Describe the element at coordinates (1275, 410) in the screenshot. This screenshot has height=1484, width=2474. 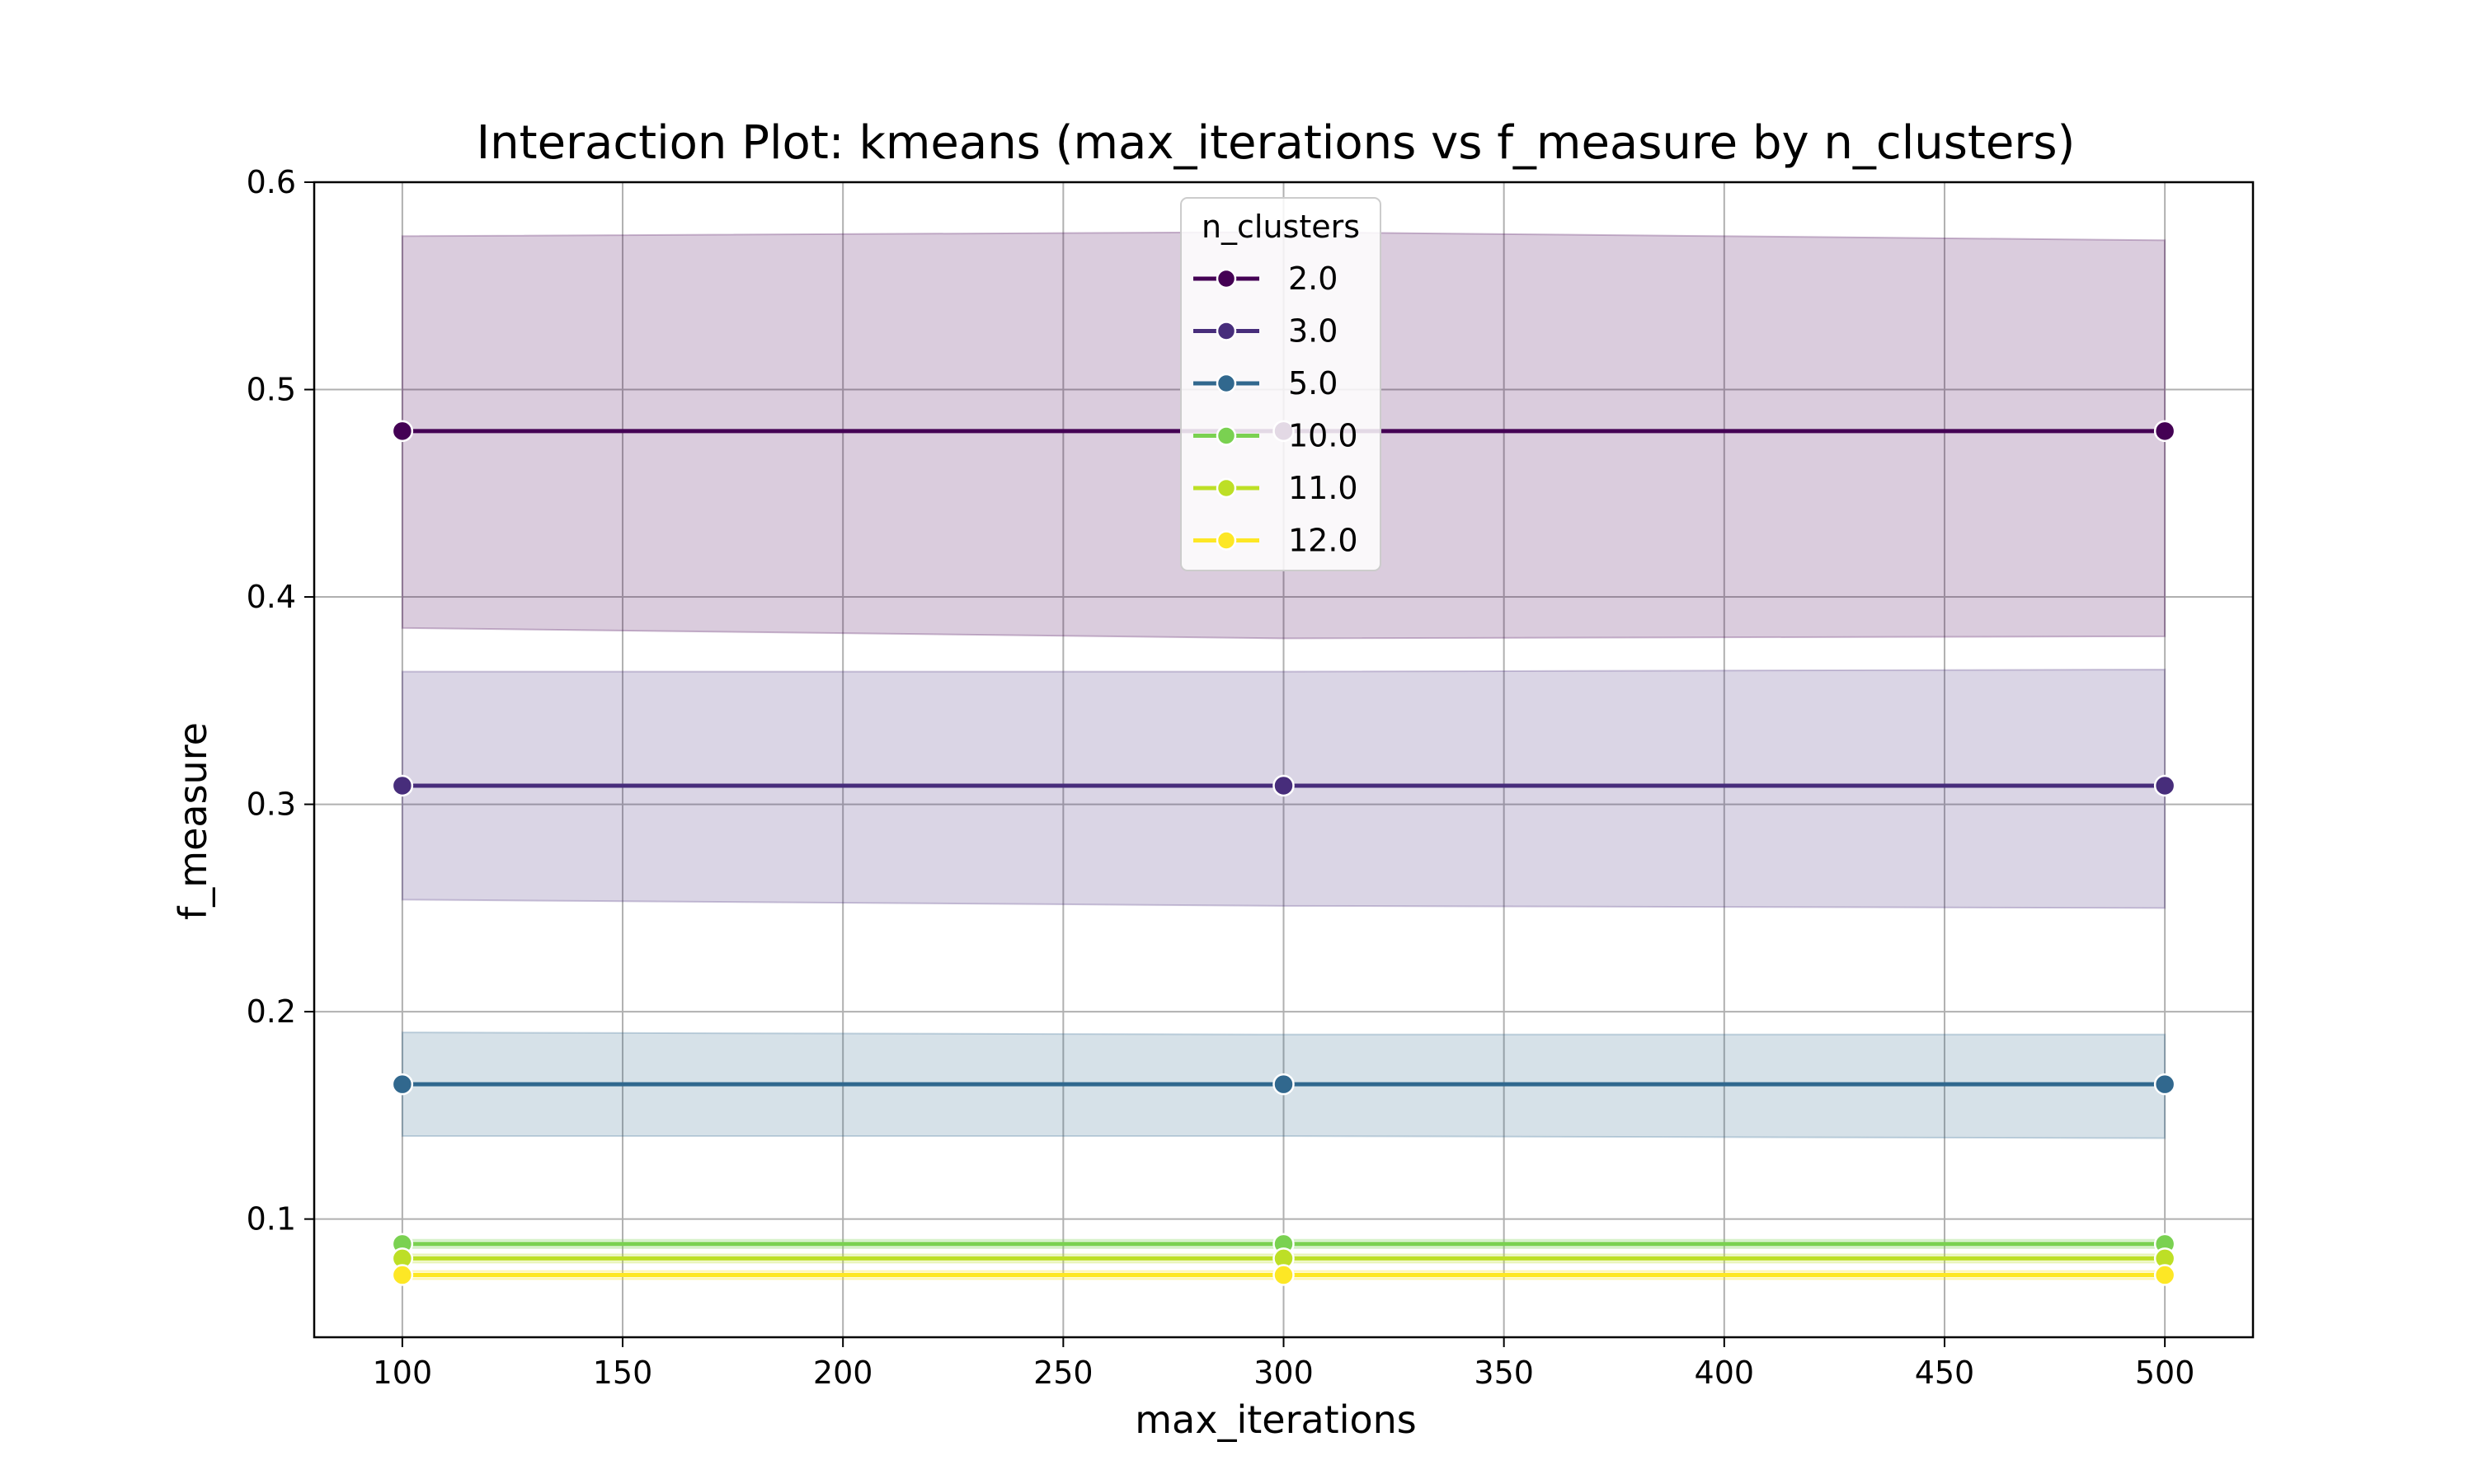
I see `legend-items: 2.0 3.0 5.0 10.0 11.0 12.0` at that location.